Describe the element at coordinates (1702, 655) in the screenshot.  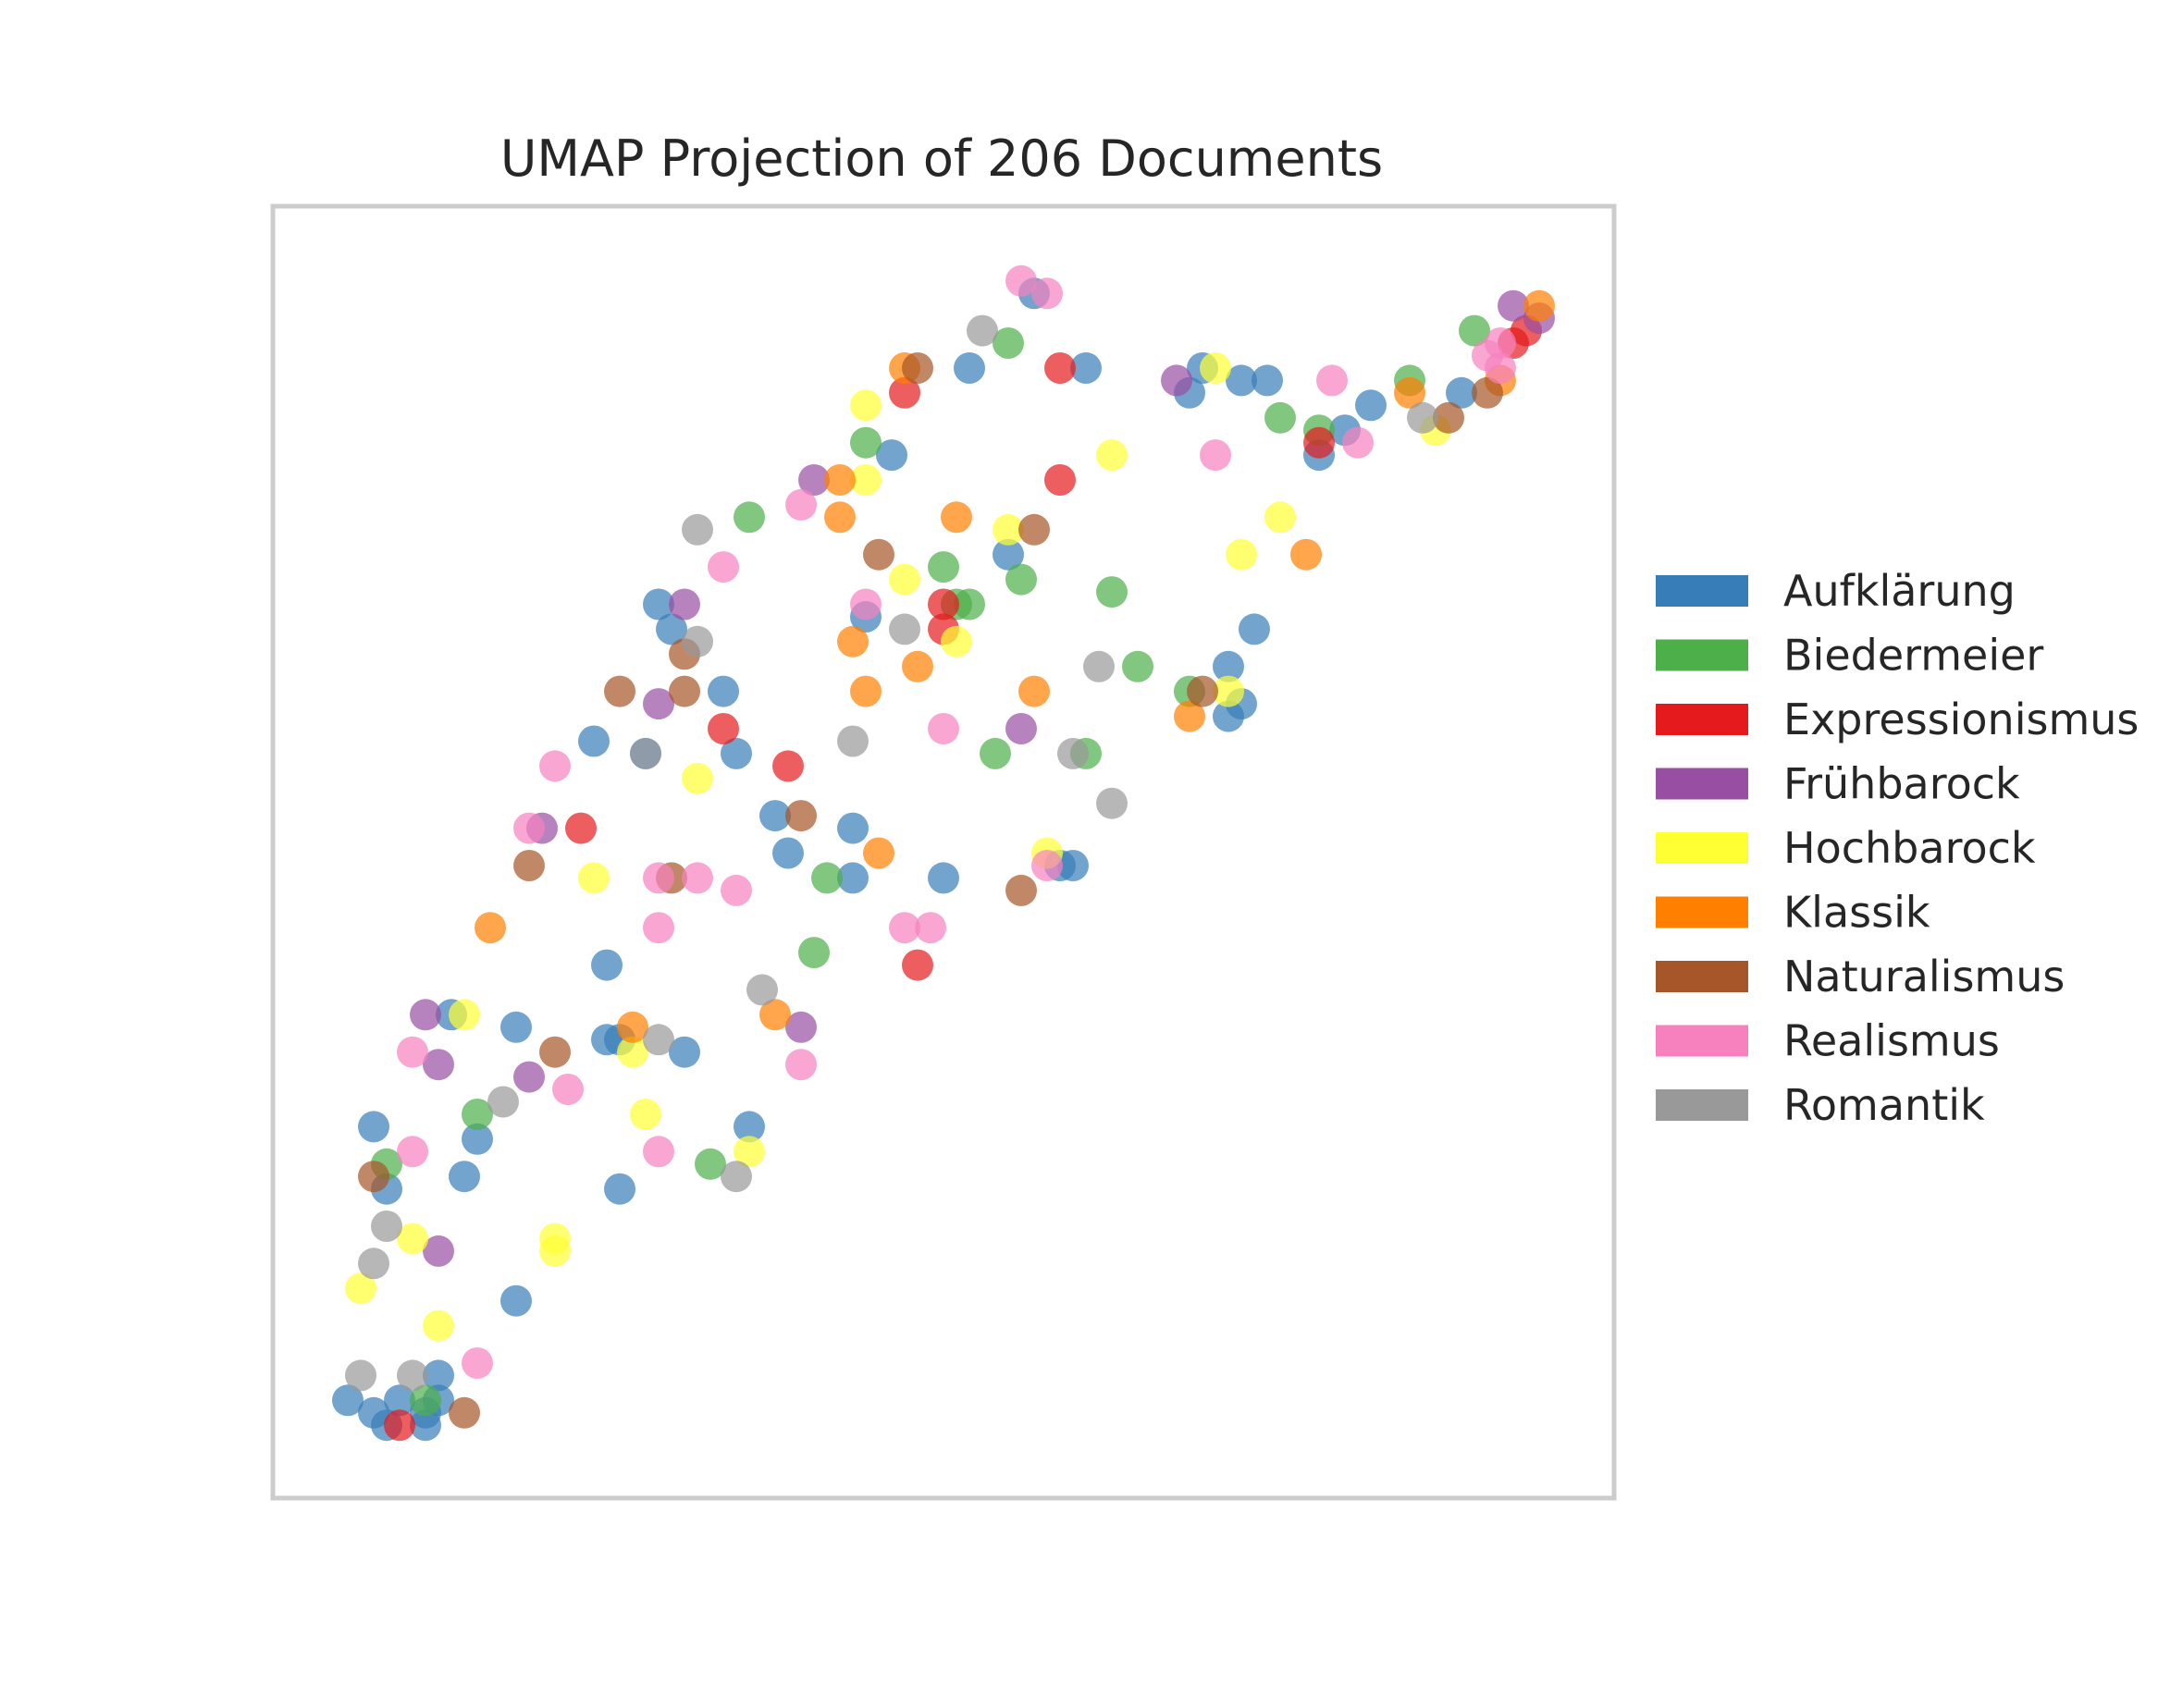
I see `legend-swatch-biedermeier` at that location.